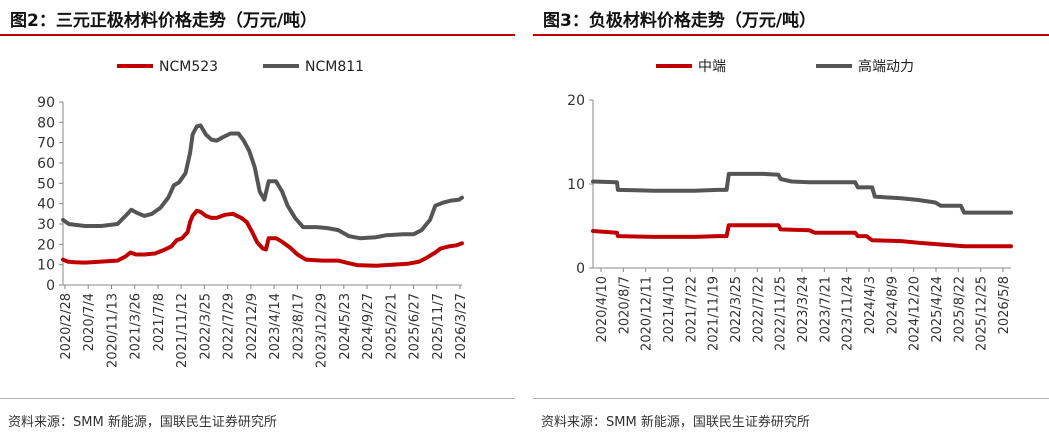 The height and width of the screenshot is (435, 1049). What do you see at coordinates (870, 305) in the screenshot?
I see `x-tick-label: 2024/4/3` at bounding box center [870, 305].